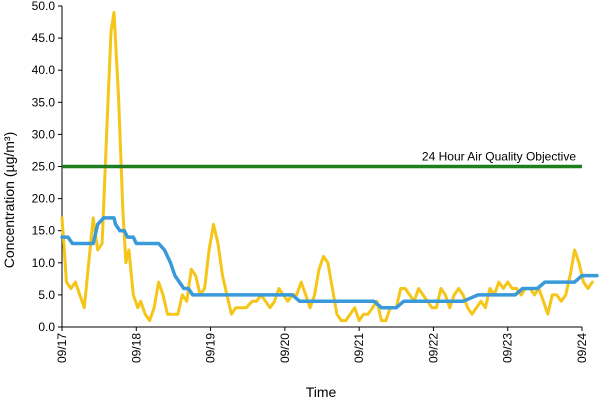  What do you see at coordinates (359, 348) in the screenshot?
I see `x-tick-label: 09/21` at bounding box center [359, 348].